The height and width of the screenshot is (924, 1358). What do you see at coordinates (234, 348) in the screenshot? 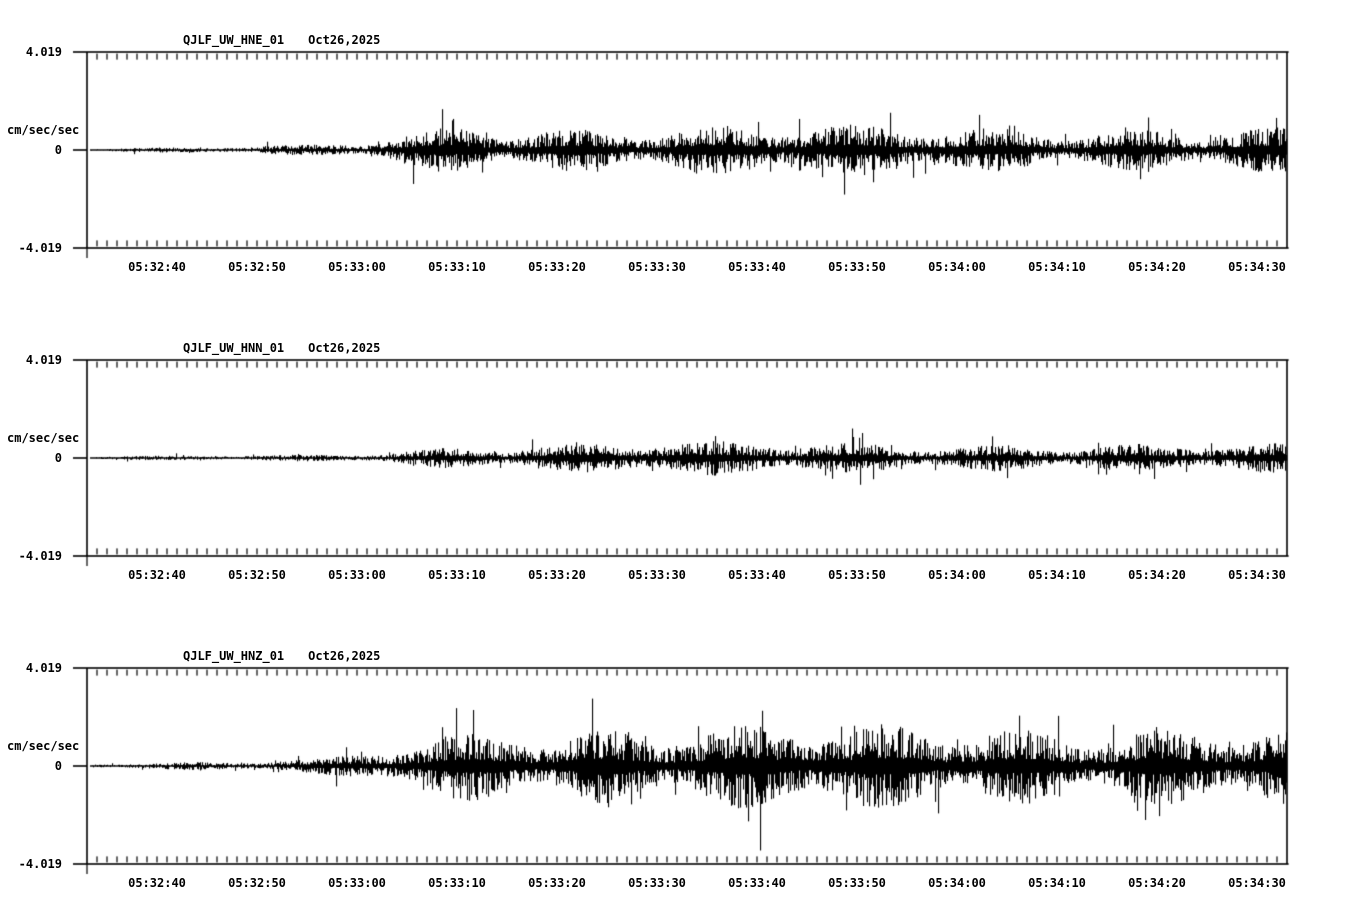
I see `station-id: QJLF_UW_HNN_01` at bounding box center [234, 348].